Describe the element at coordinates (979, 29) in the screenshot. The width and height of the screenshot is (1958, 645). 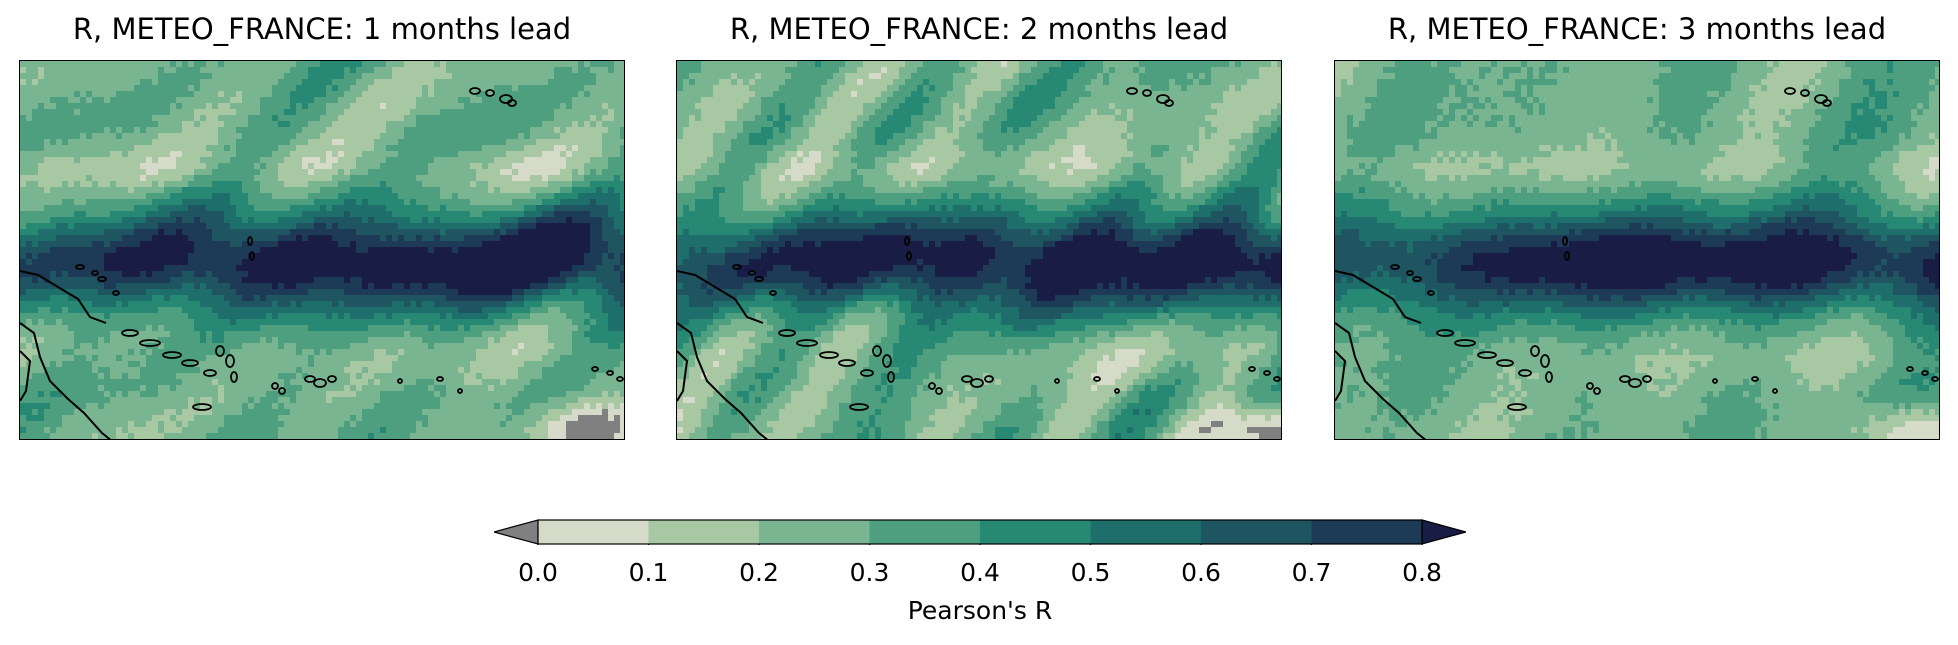
I see `panel-title-2: R, METEO_FRANCE: 2 months lead` at that location.